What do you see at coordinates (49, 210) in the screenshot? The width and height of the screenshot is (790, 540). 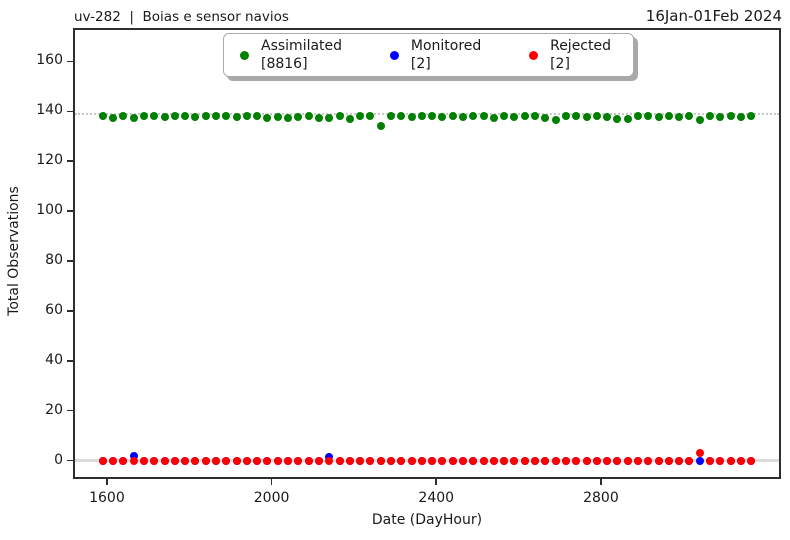 I see `y-tick-label: 100` at bounding box center [49, 210].